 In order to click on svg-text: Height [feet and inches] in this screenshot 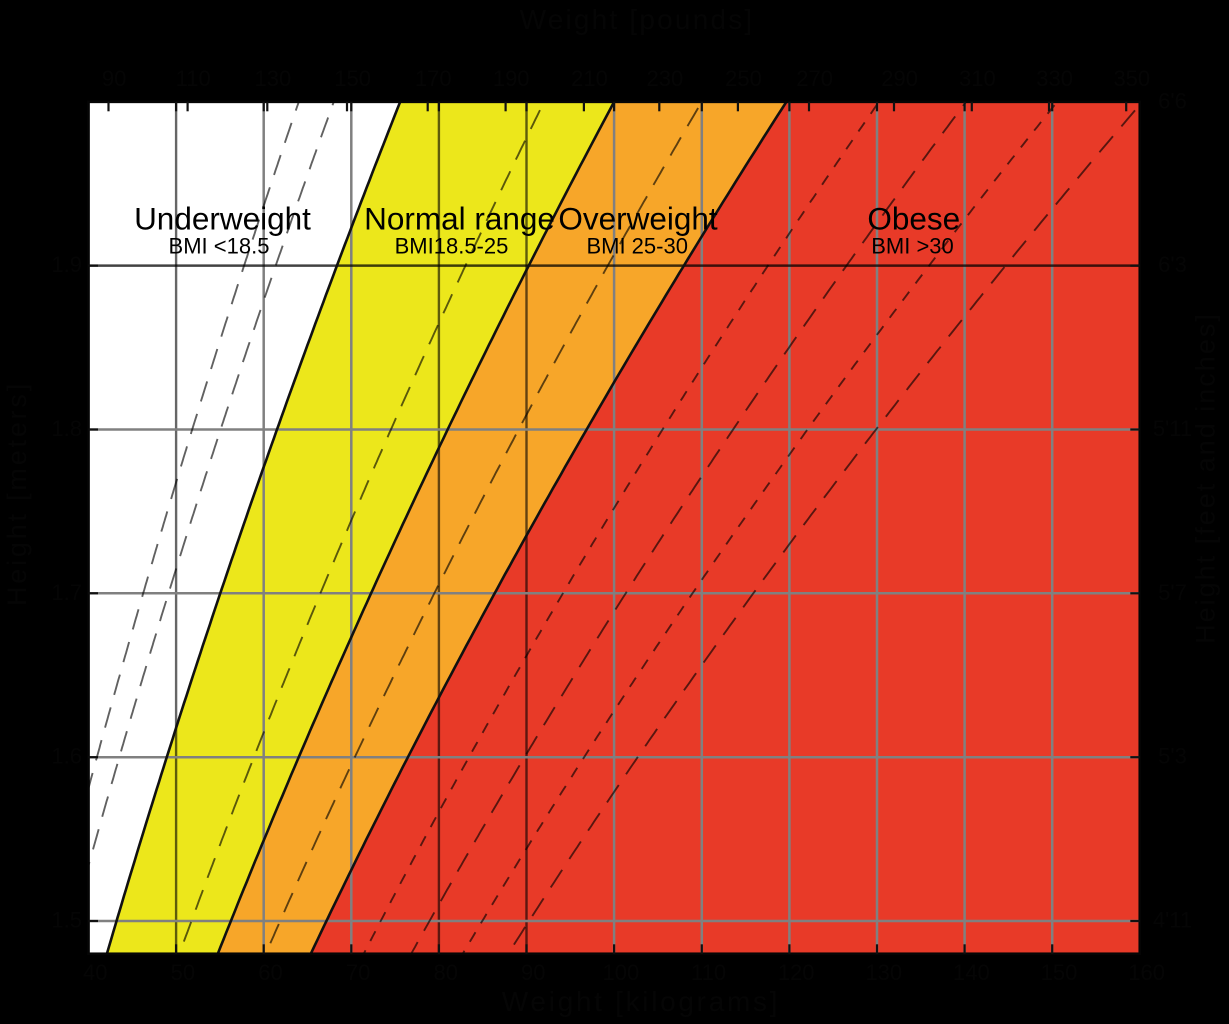, I will do `click(1206, 478)`.